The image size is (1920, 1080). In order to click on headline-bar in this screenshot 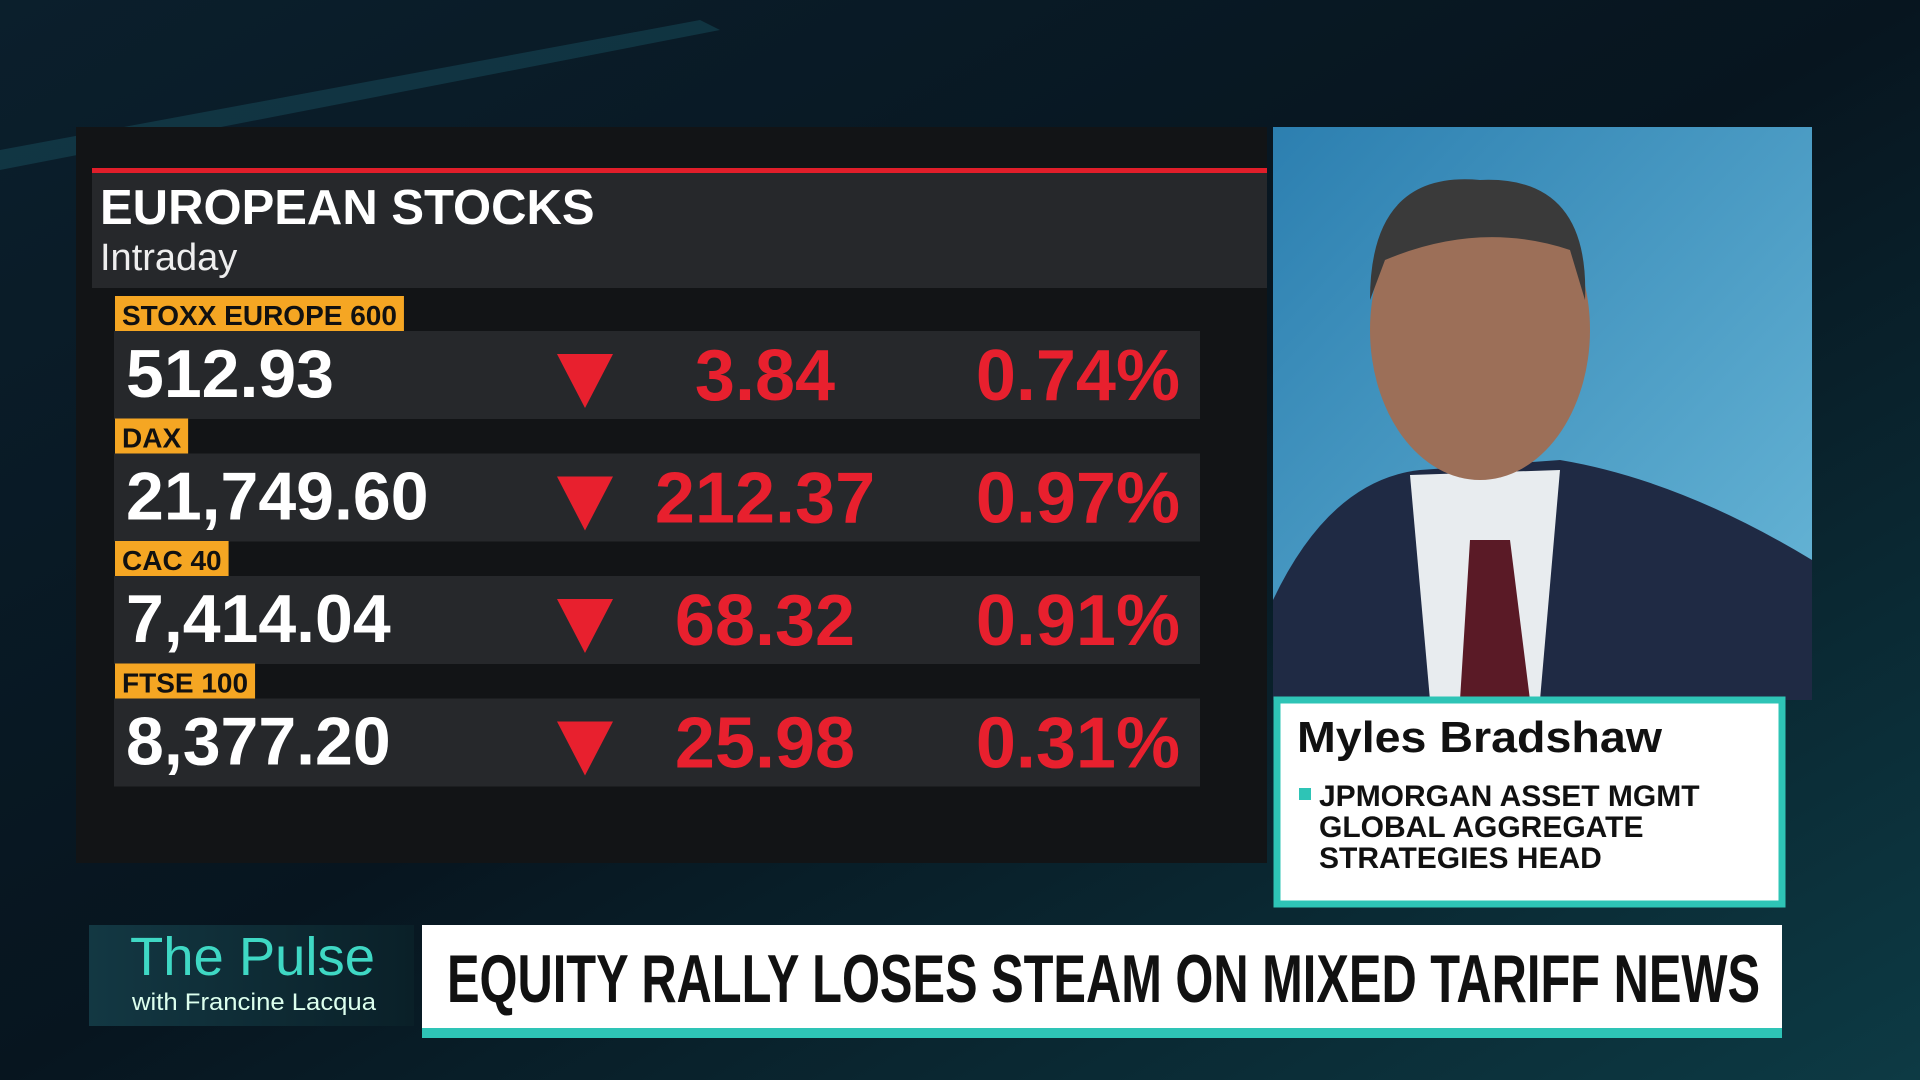, I will do `click(1102, 981)`.